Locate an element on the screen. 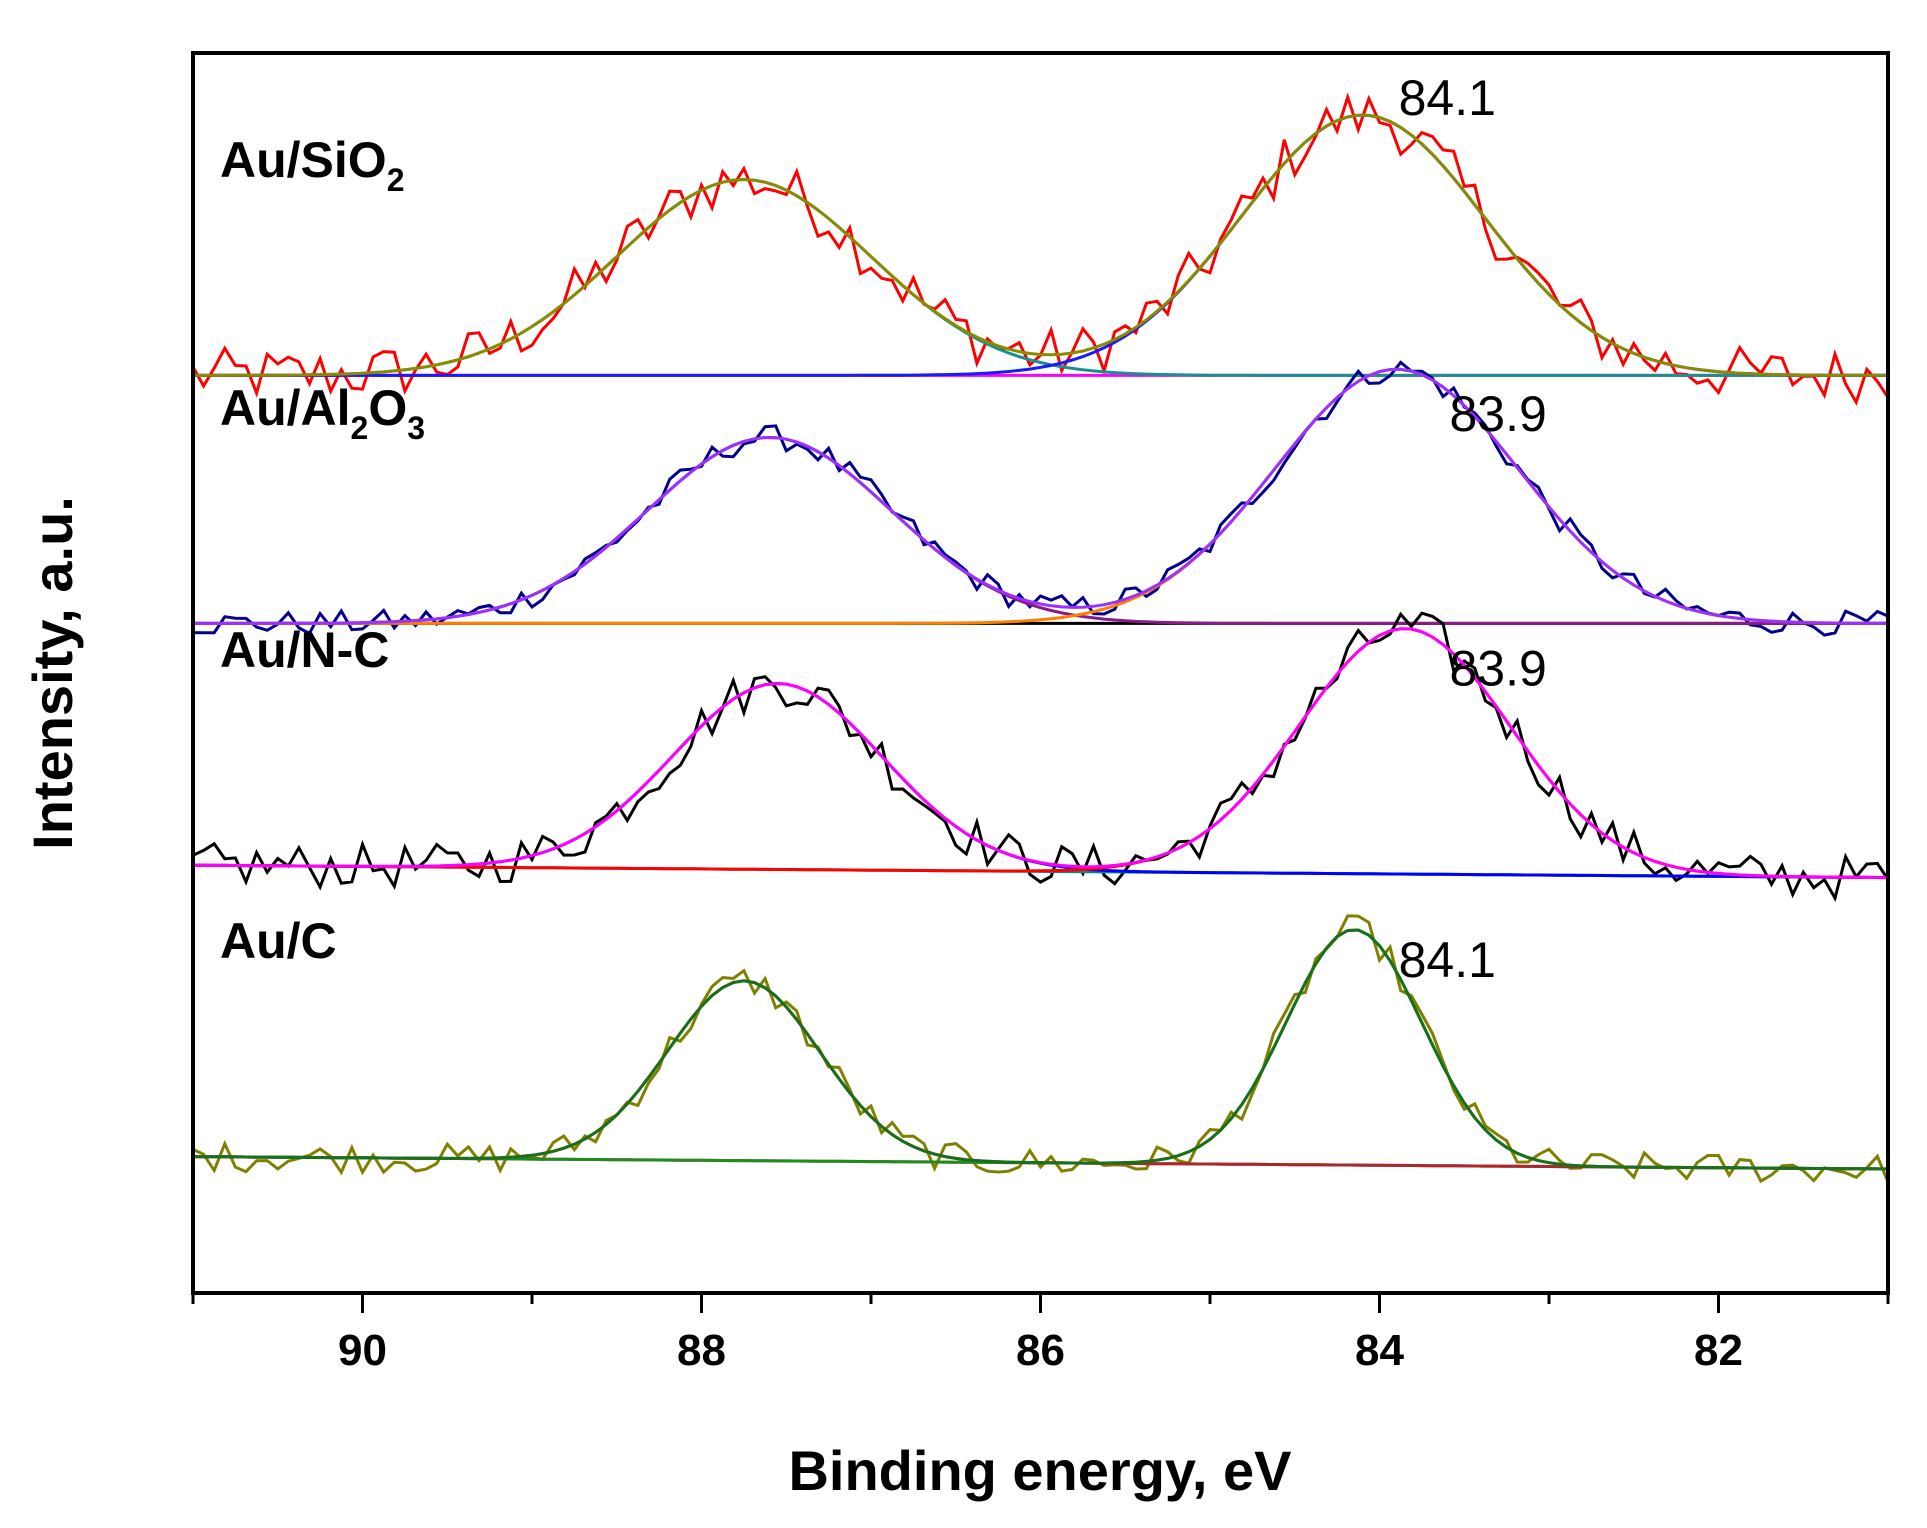 The width and height of the screenshot is (1927, 1528). ticks-layer: 90 88 86 84 82 is located at coordinates (1040, 1334).